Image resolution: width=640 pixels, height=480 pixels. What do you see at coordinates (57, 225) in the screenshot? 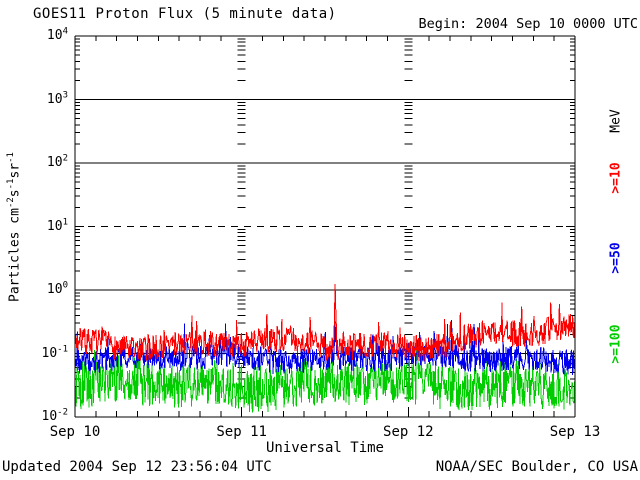
I see `y-tick-label: 10¹` at bounding box center [57, 225].